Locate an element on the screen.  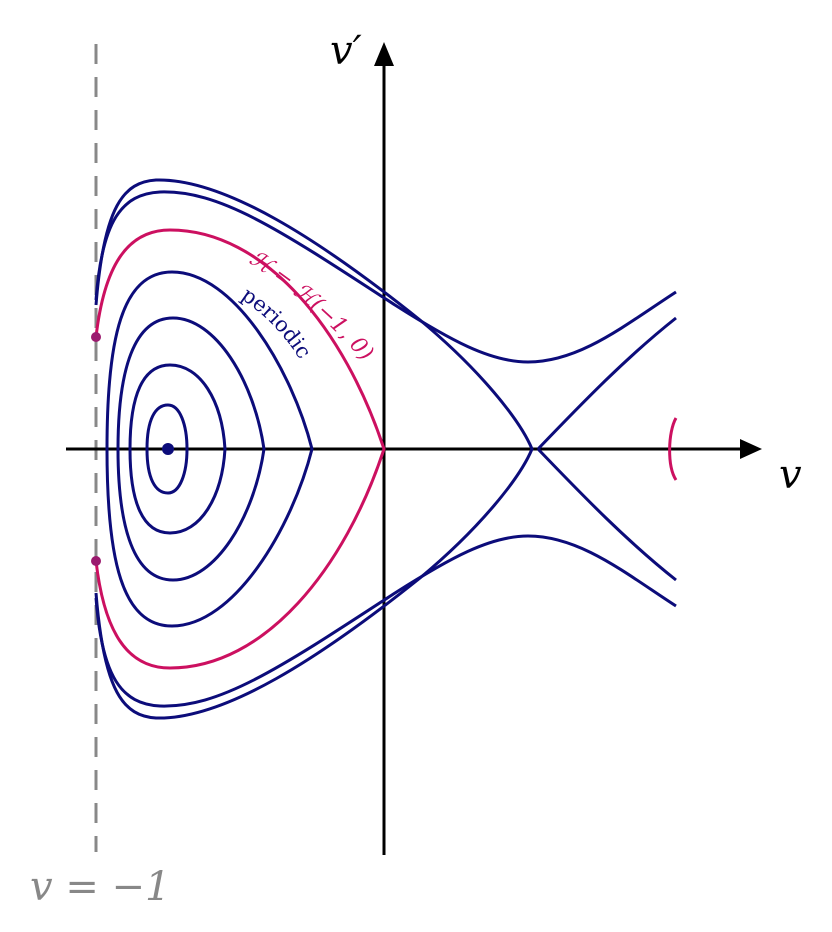
asymptote-label: v = −1 is located at coordinates (100, 887).